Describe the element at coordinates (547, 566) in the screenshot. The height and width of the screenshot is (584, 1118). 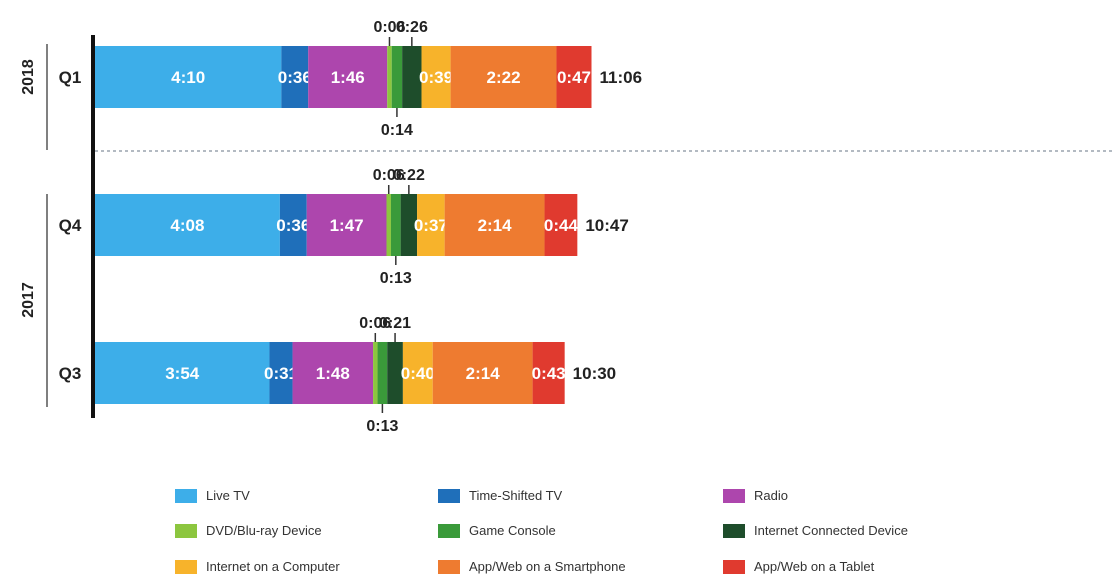
I see `legend-label: App/Web on a Smartphone` at that location.